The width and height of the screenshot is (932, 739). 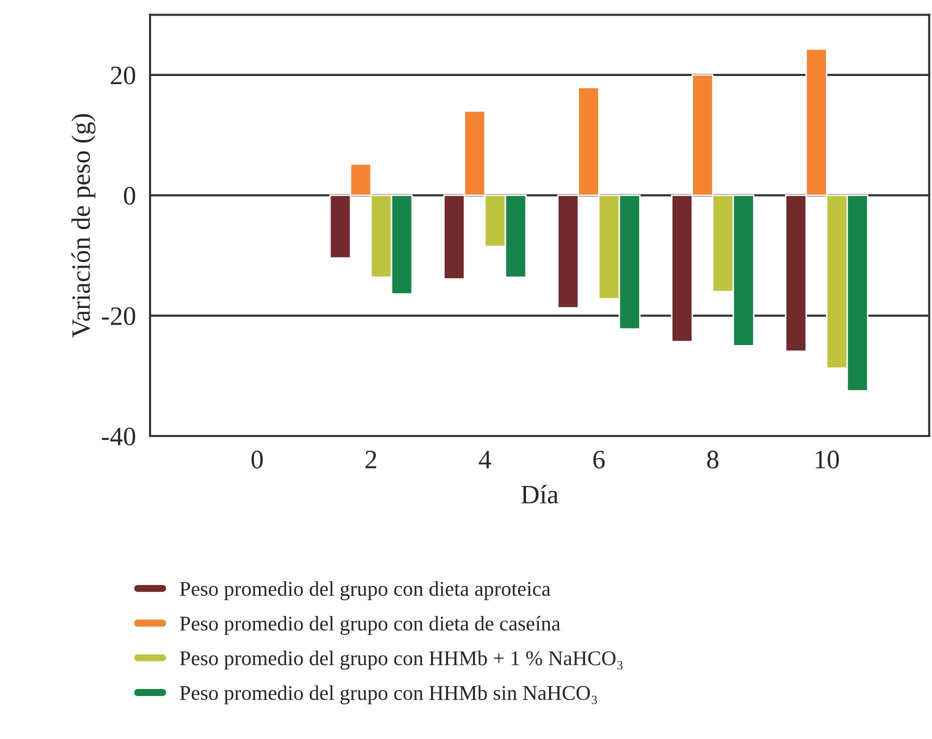 What do you see at coordinates (539, 494) in the screenshot?
I see `x-axis-title: Día` at bounding box center [539, 494].